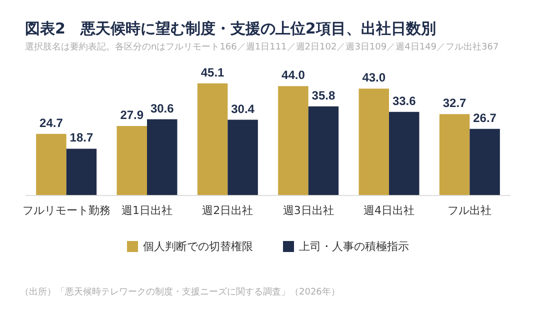  What do you see at coordinates (162, 108) in the screenshot?
I see `data-label: 30.6` at bounding box center [162, 108].